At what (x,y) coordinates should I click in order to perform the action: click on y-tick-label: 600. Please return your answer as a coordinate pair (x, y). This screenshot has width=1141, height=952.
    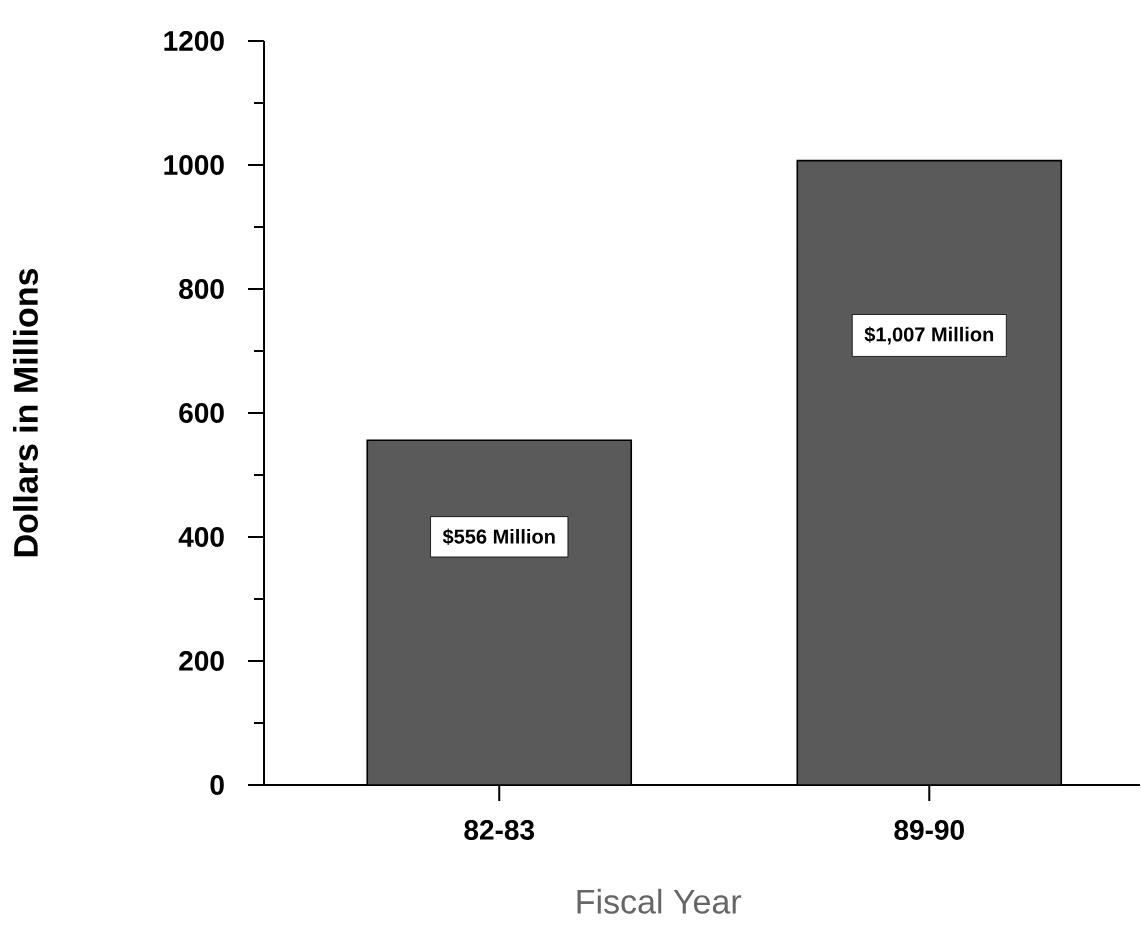
    Looking at the image, I should click on (201, 413).